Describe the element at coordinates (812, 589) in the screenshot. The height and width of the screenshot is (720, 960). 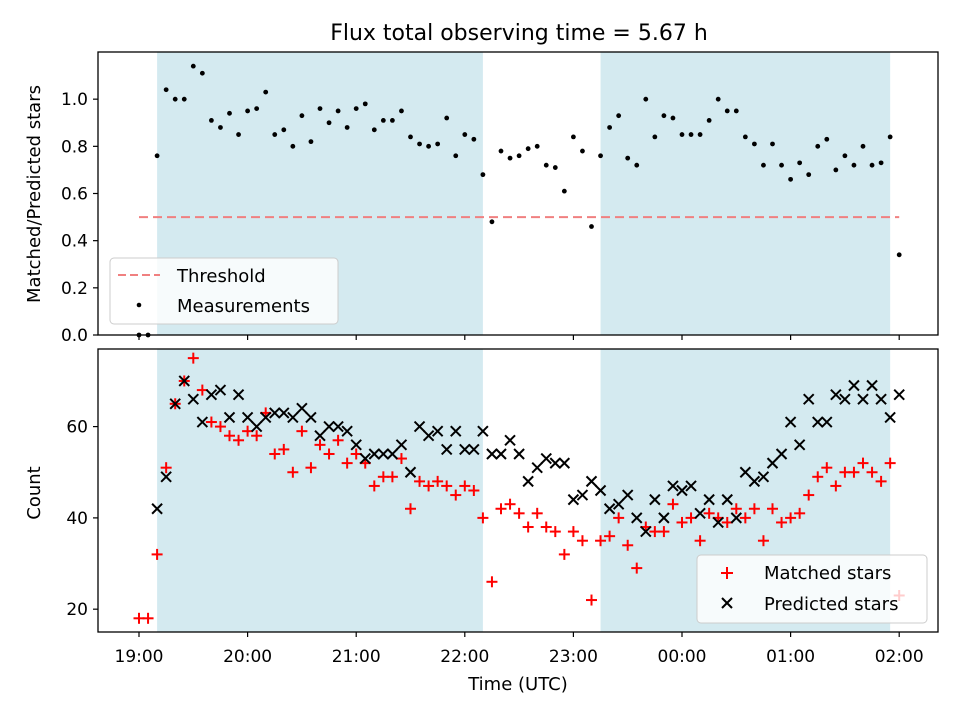
I see `bottom-legend: Matched stars Predicted stars` at that location.